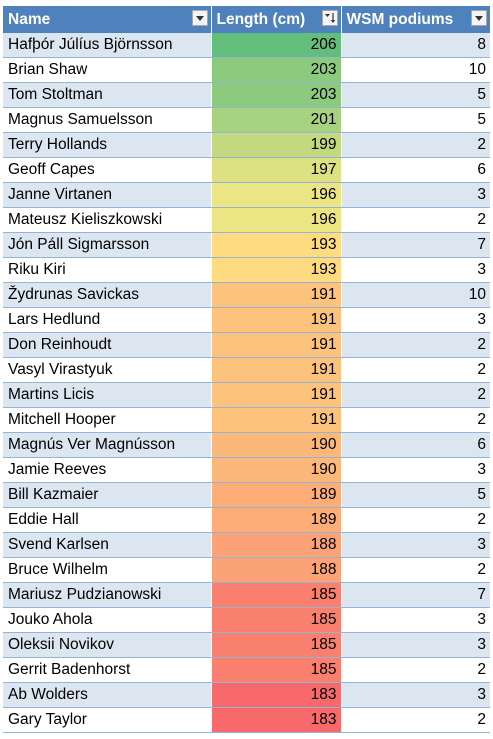 Image resolution: width=493 pixels, height=739 pixels. I want to click on name-cell: Jón Páll Sigmarsson, so click(107, 245).